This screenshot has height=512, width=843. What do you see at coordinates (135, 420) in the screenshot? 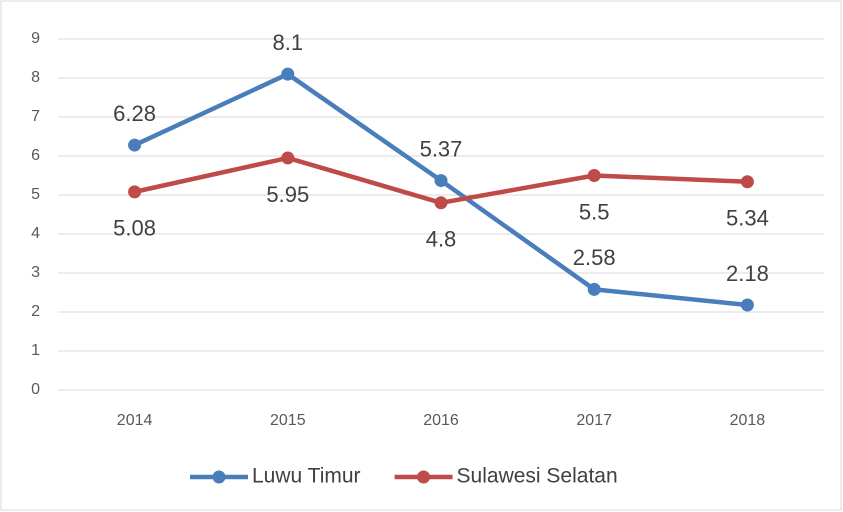
I see `x-tick-label: 2014` at bounding box center [135, 420].